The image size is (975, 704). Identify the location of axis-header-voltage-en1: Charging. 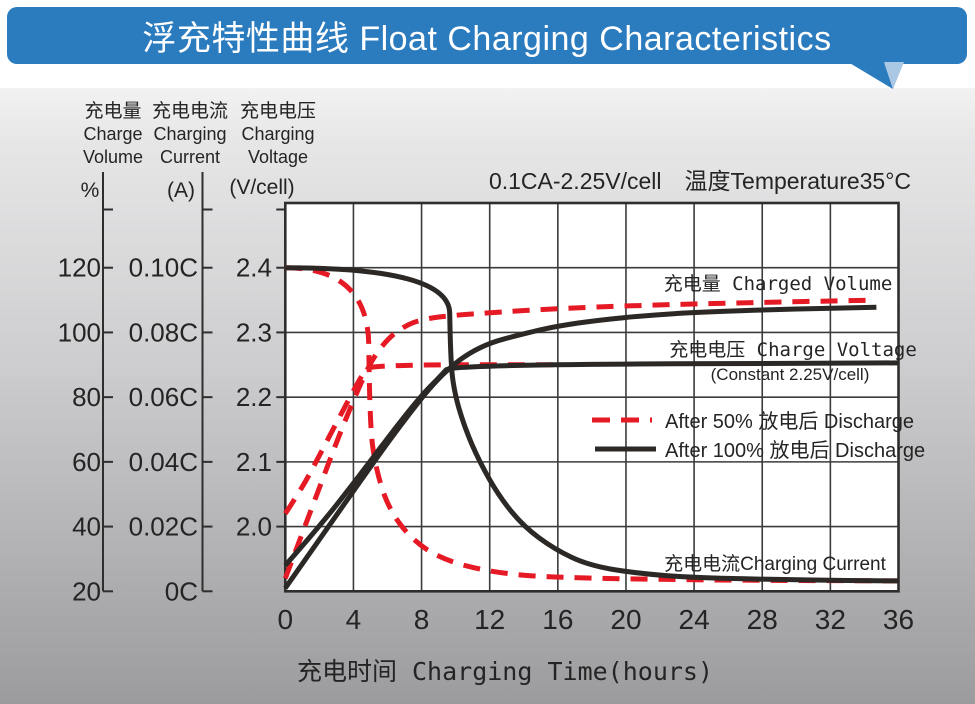
(277, 134).